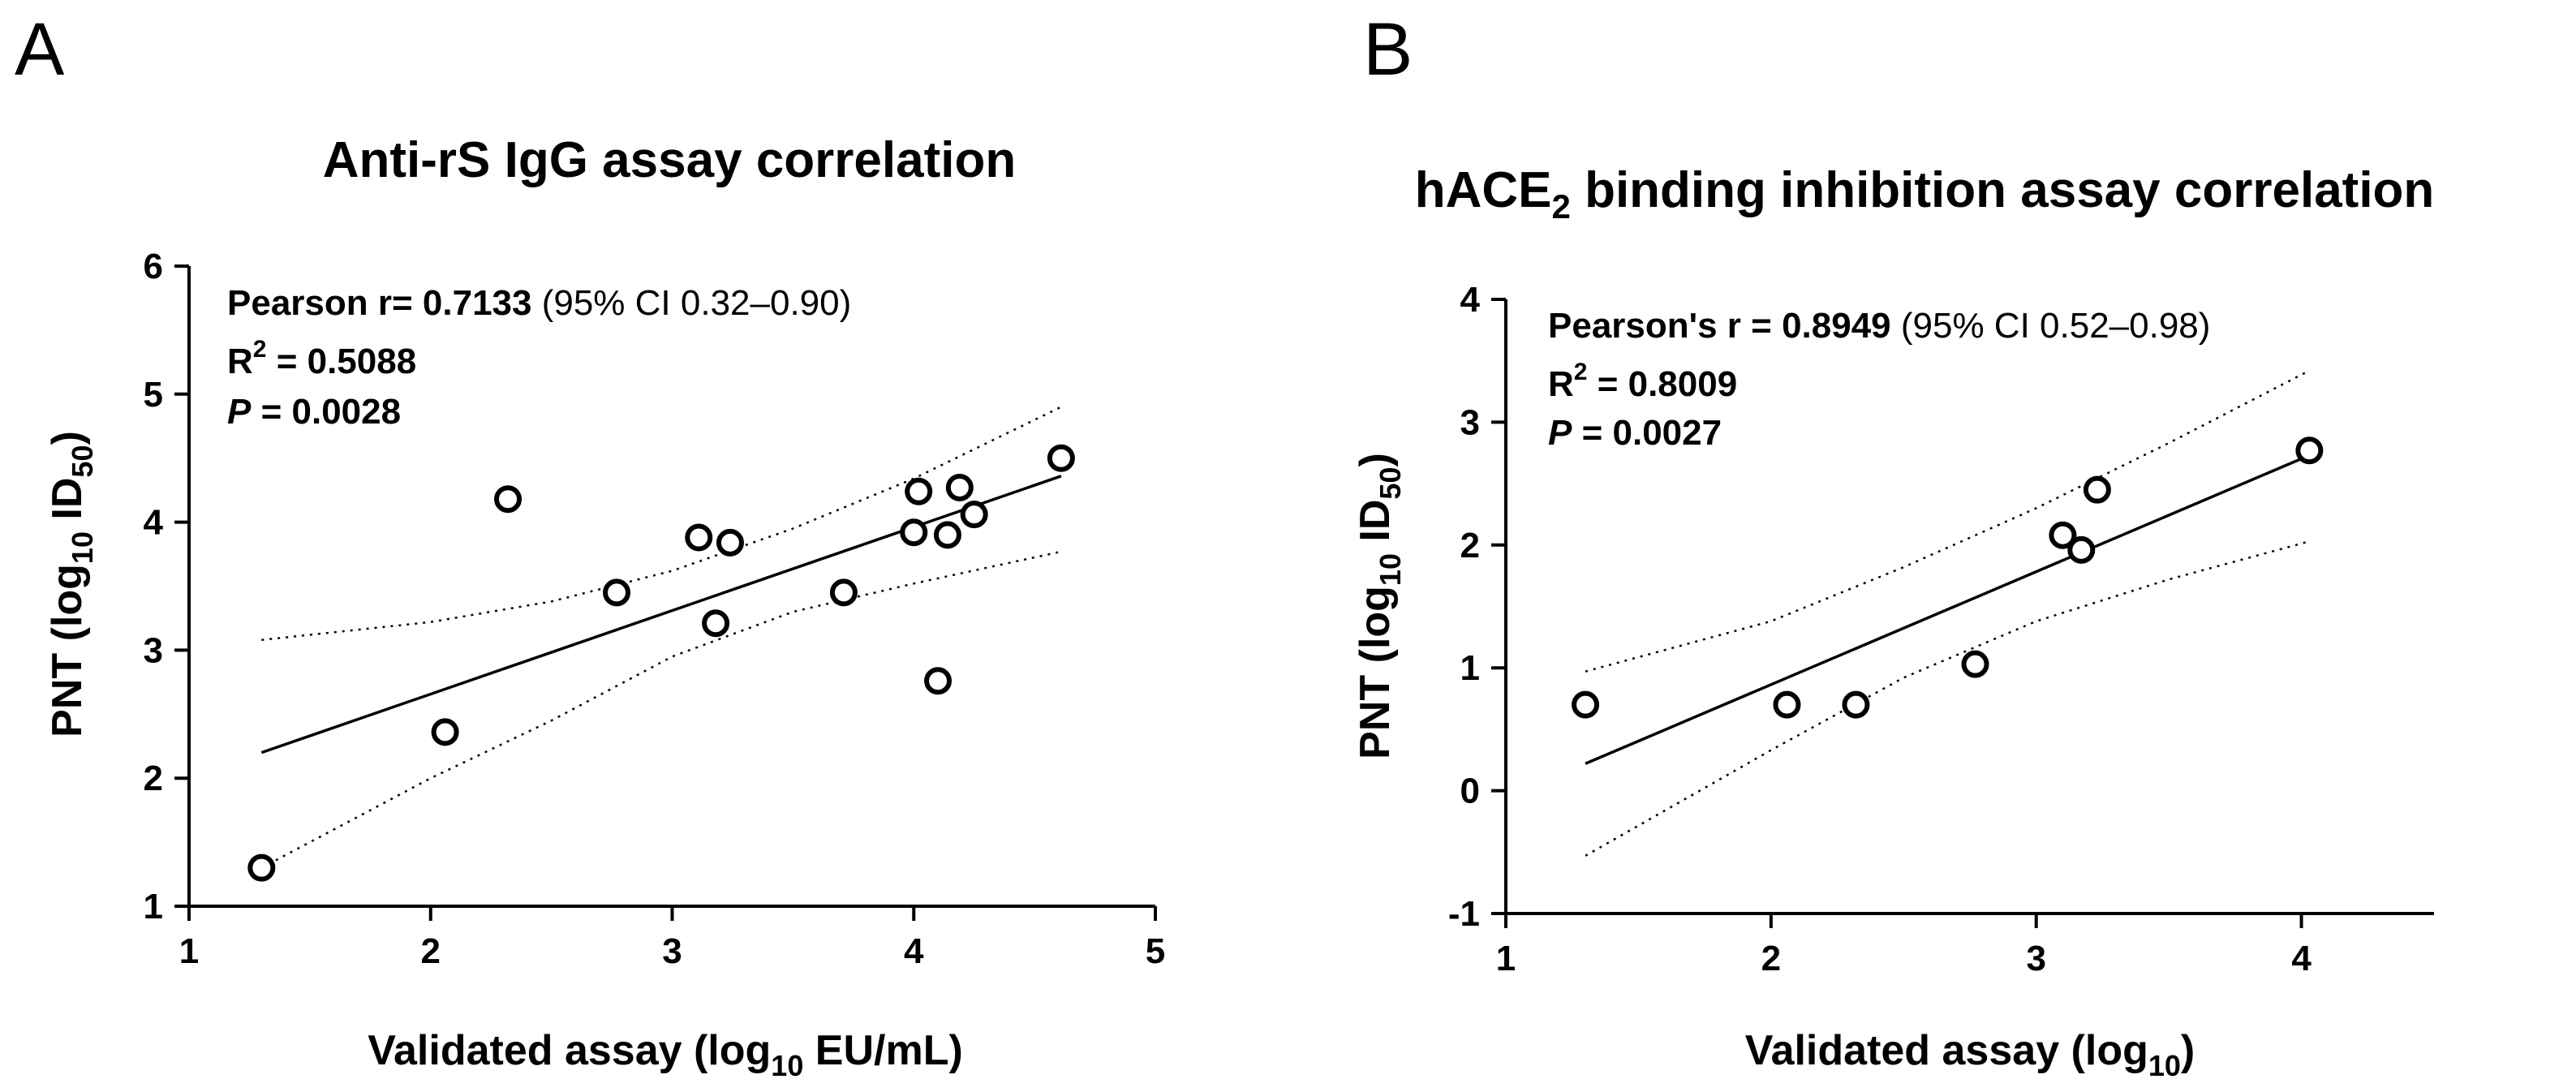 The height and width of the screenshot is (1092, 2576). Describe the element at coordinates (431, 951) in the screenshot. I see `x-tick-label-a: 2` at that location.